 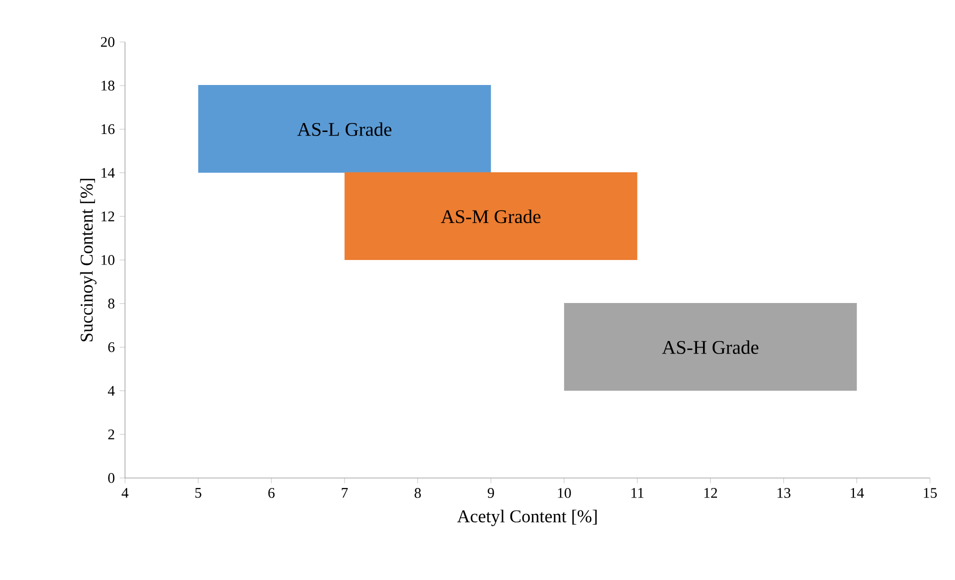 What do you see at coordinates (417, 493) in the screenshot?
I see `x-tick-label: 8` at bounding box center [417, 493].